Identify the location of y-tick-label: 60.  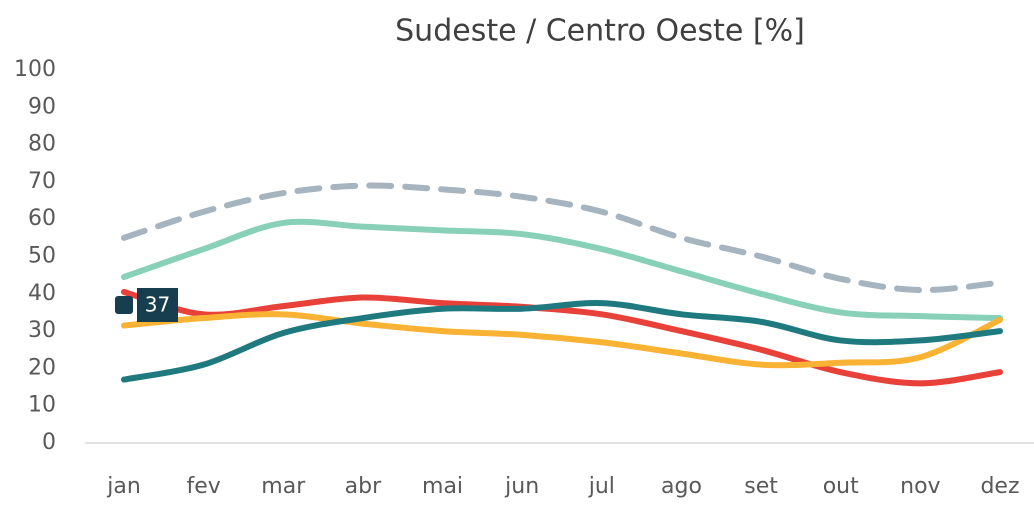
(42, 218).